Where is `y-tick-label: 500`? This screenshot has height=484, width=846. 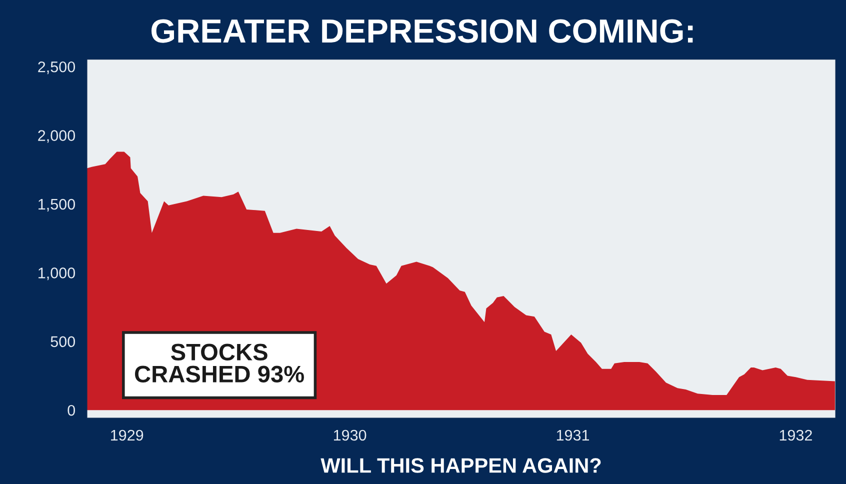 y-tick-label: 500 is located at coordinates (63, 342).